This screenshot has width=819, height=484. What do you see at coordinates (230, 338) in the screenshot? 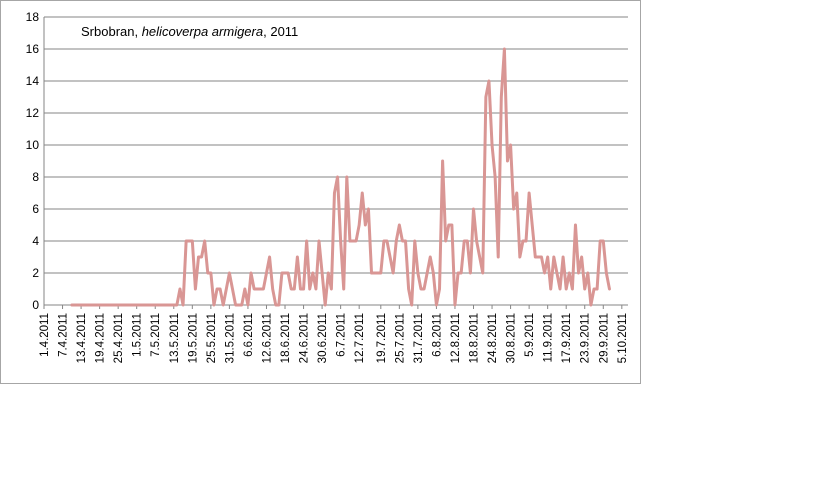
I see `x-tick-label: 31.5.2011` at bounding box center [230, 338].